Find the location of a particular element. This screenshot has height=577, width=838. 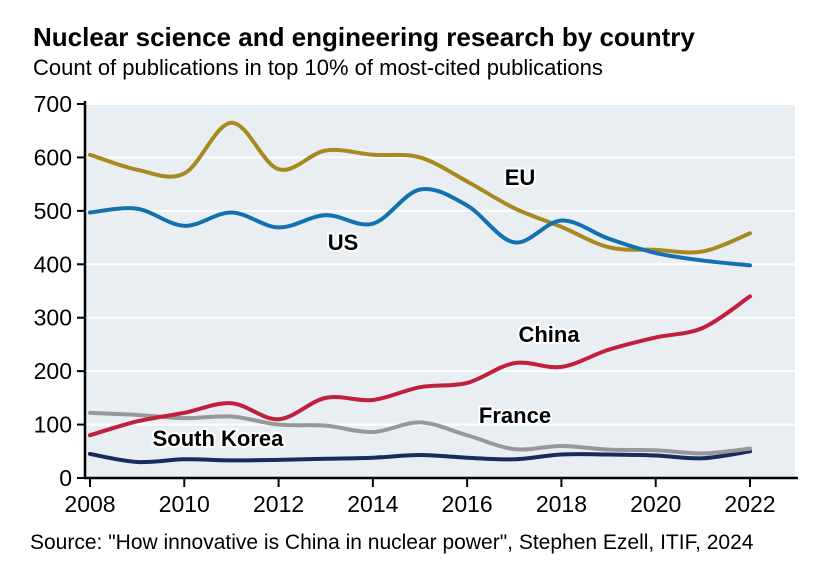

series-line-south-korea is located at coordinates (420, 457).